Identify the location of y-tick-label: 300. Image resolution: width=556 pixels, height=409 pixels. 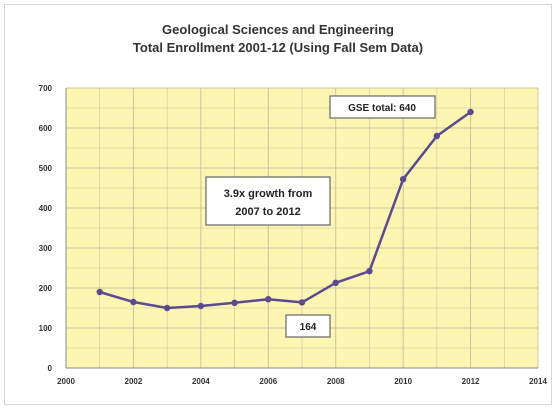
(46, 248).